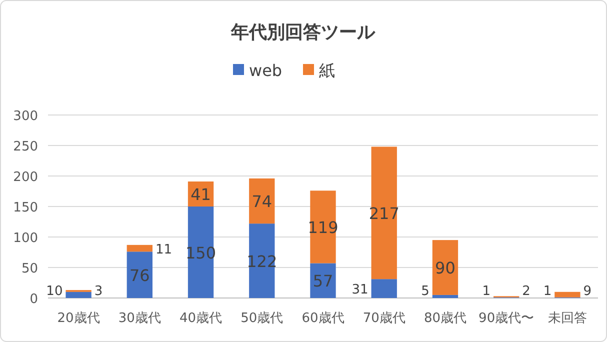 This screenshot has height=342, width=607. Describe the element at coordinates (526, 291) in the screenshot. I see `data-label: 2` at that location.